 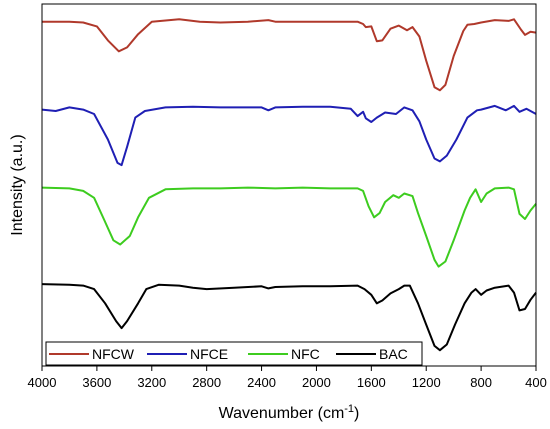 I want to click on x-tick-label-3600: 3600, so click(x=96, y=382).